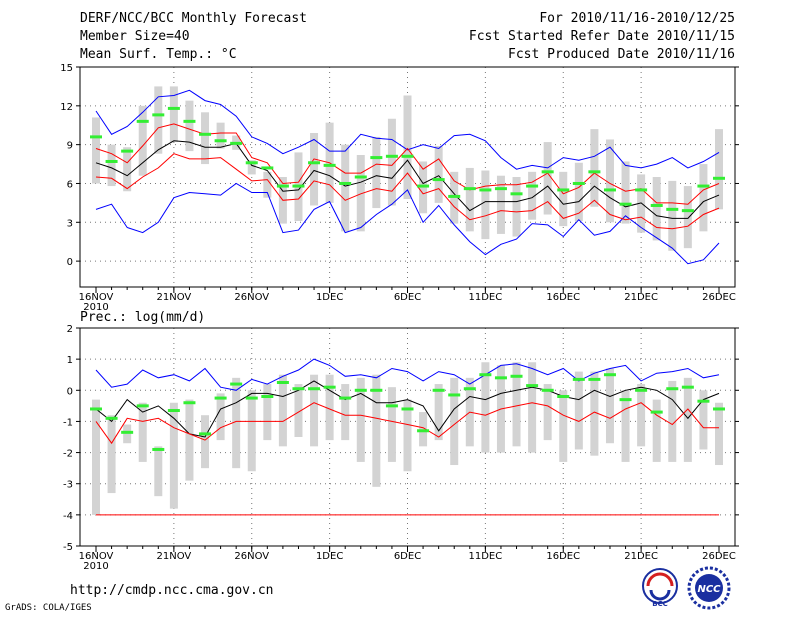 This screenshot has width=800, height=618. Describe the element at coordinates (641, 297) in the screenshot. I see `x-tick-label: 21DEC` at that location.